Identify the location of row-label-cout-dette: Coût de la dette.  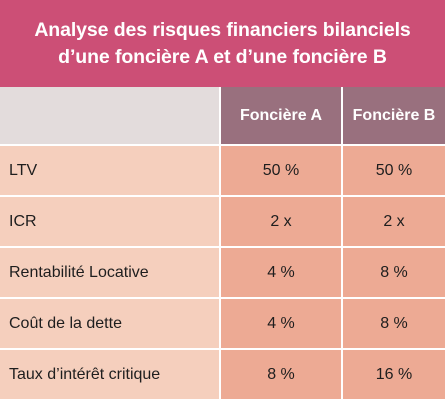
(110, 324).